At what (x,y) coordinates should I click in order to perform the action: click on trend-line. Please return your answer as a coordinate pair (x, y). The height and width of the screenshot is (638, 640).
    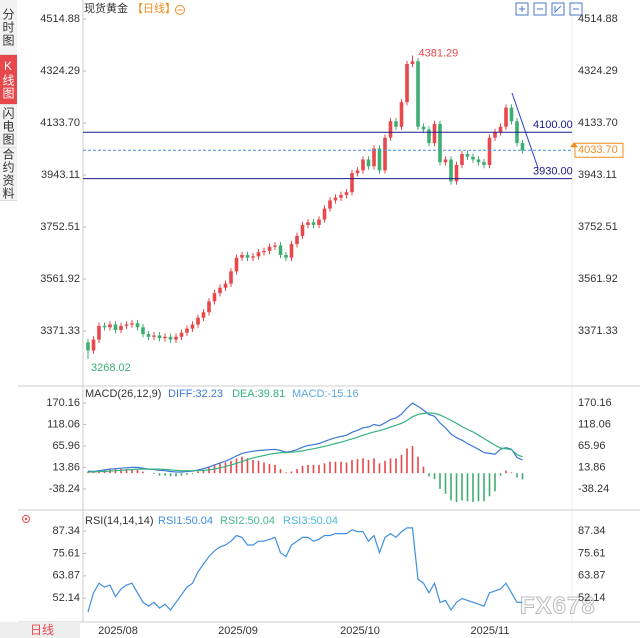
    Looking at the image, I should click on (525, 130).